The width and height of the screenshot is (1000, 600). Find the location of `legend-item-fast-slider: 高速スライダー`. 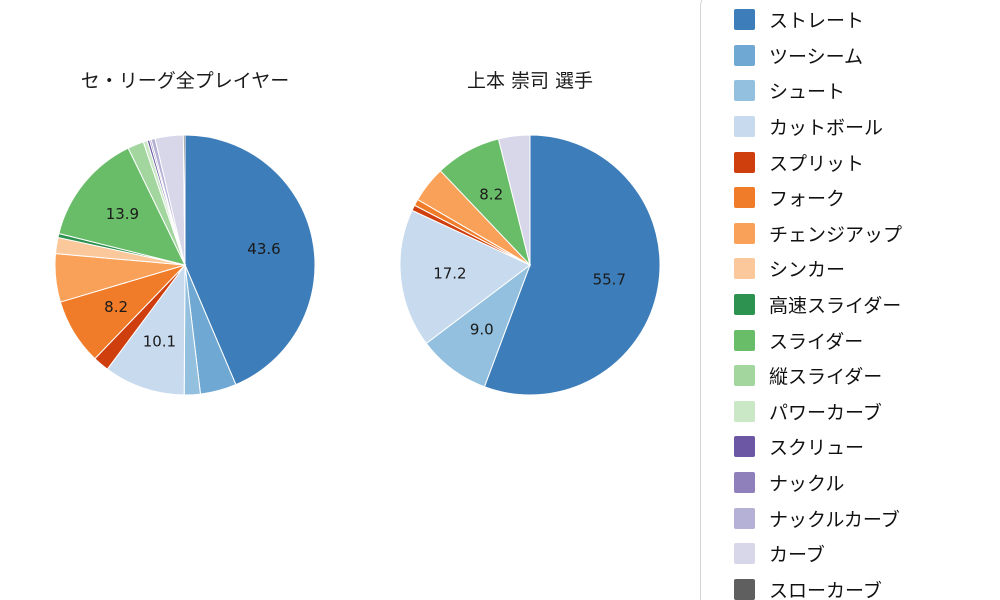

legend-item-fast-slider: 高速スライダー is located at coordinates (867, 305).